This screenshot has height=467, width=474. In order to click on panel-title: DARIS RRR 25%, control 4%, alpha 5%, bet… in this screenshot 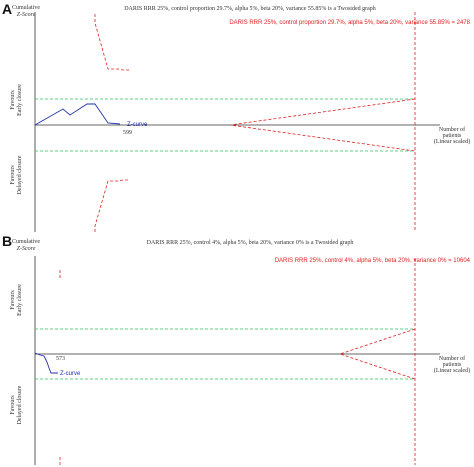, I will do `click(250, 243)`.